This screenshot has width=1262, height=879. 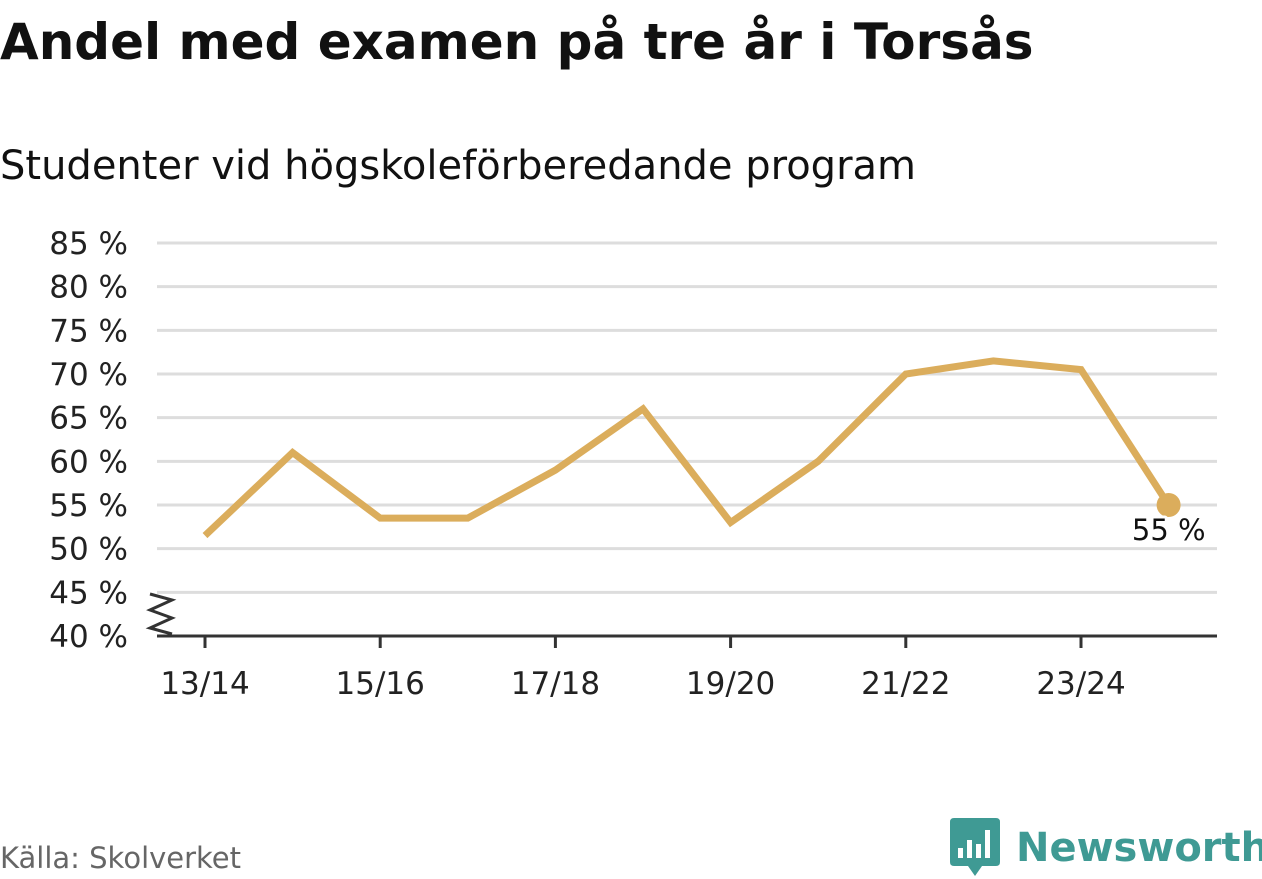 What do you see at coordinates (905, 684) in the screenshot?
I see `x-tick-label: 21/22` at bounding box center [905, 684].